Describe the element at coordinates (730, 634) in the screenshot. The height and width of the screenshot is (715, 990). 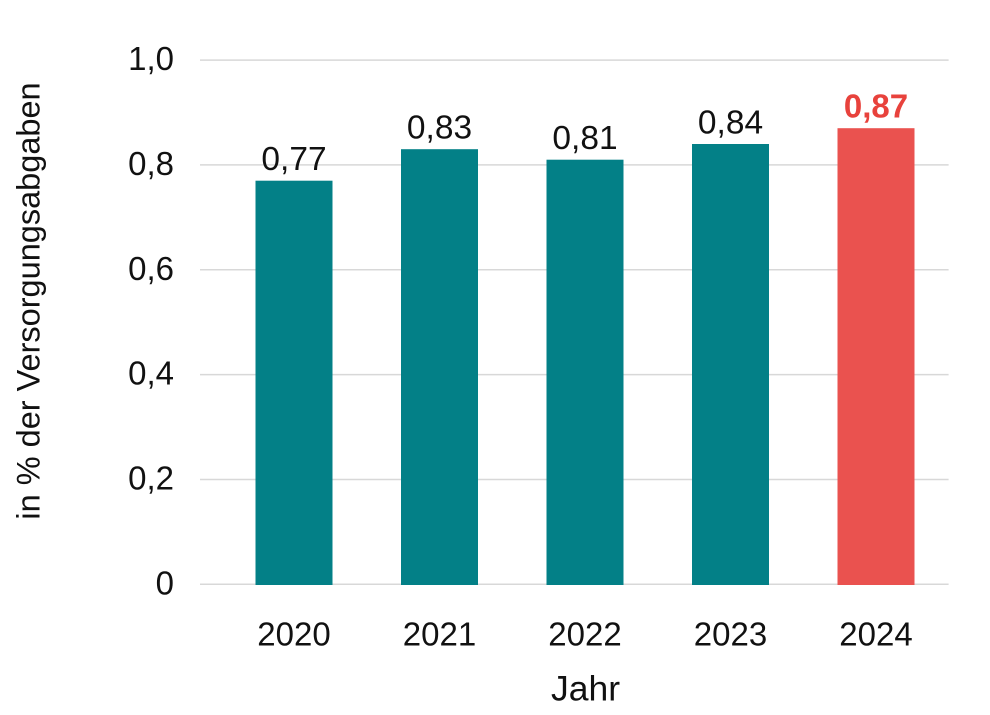
I see `svg-text: 2023` at that location.